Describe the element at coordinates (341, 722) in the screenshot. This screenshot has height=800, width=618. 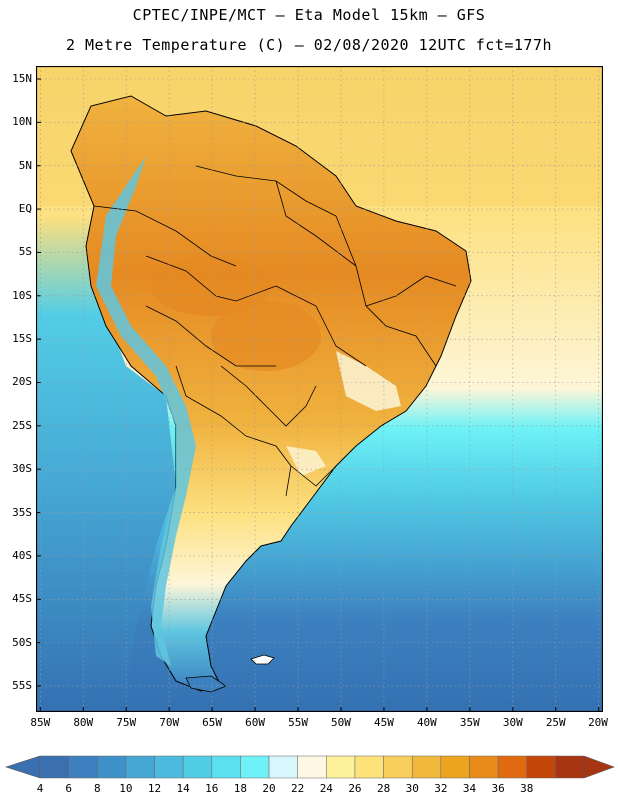
I see `lon-label: 50W` at that location.